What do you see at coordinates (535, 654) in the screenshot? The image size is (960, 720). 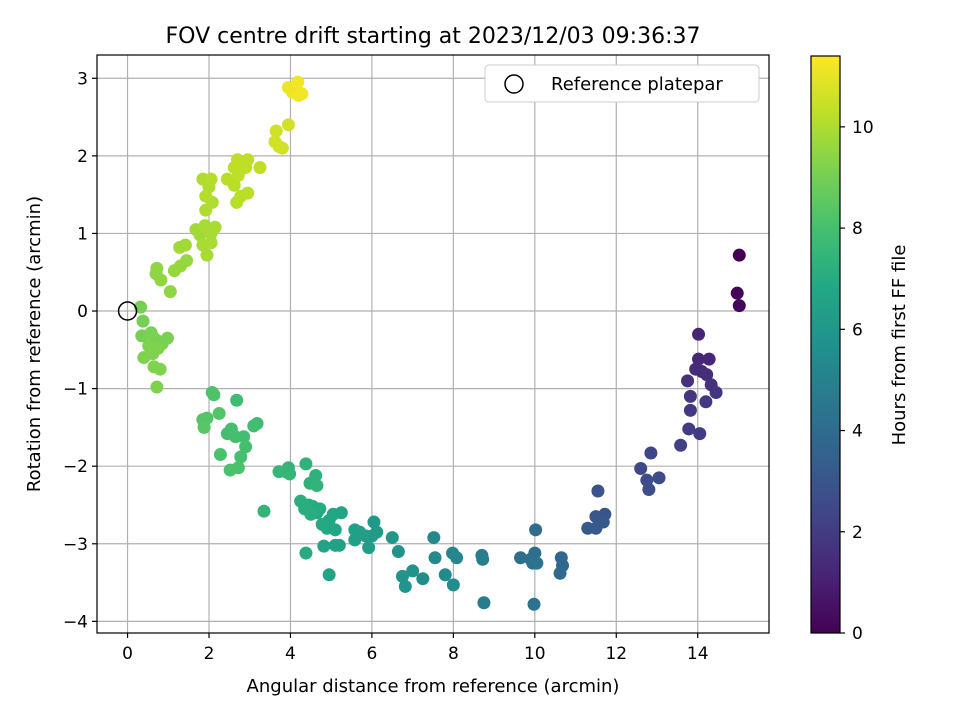 I see `x-tick-label: 10` at bounding box center [535, 654].